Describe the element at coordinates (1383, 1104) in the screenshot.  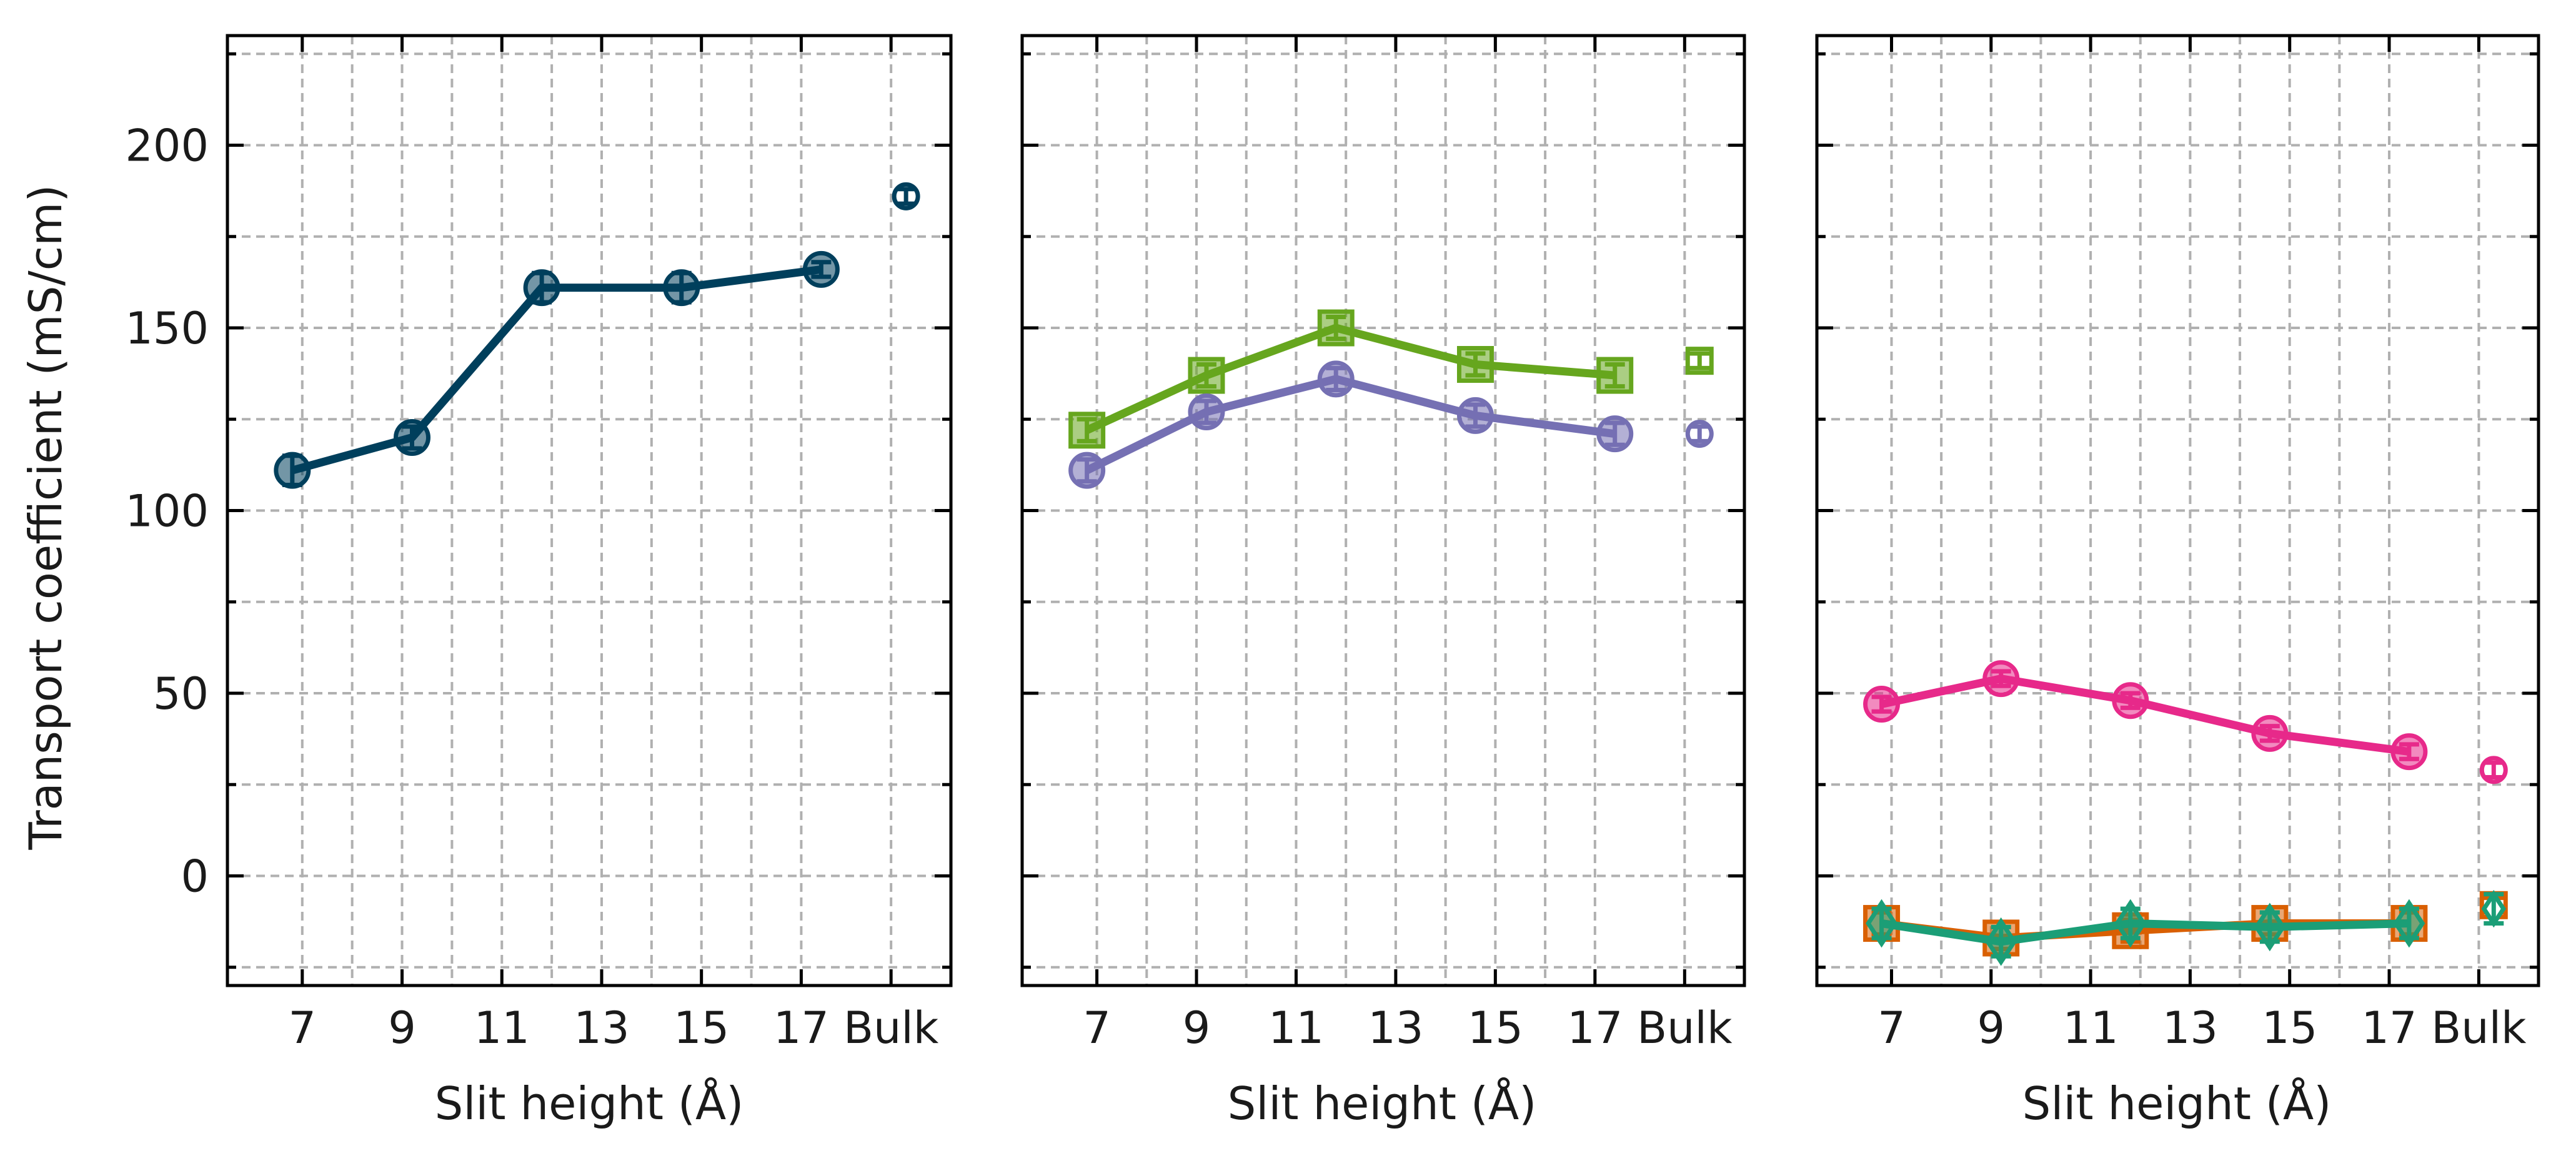
I see `x-axis-label-middle: Slit height (Å)` at that location.